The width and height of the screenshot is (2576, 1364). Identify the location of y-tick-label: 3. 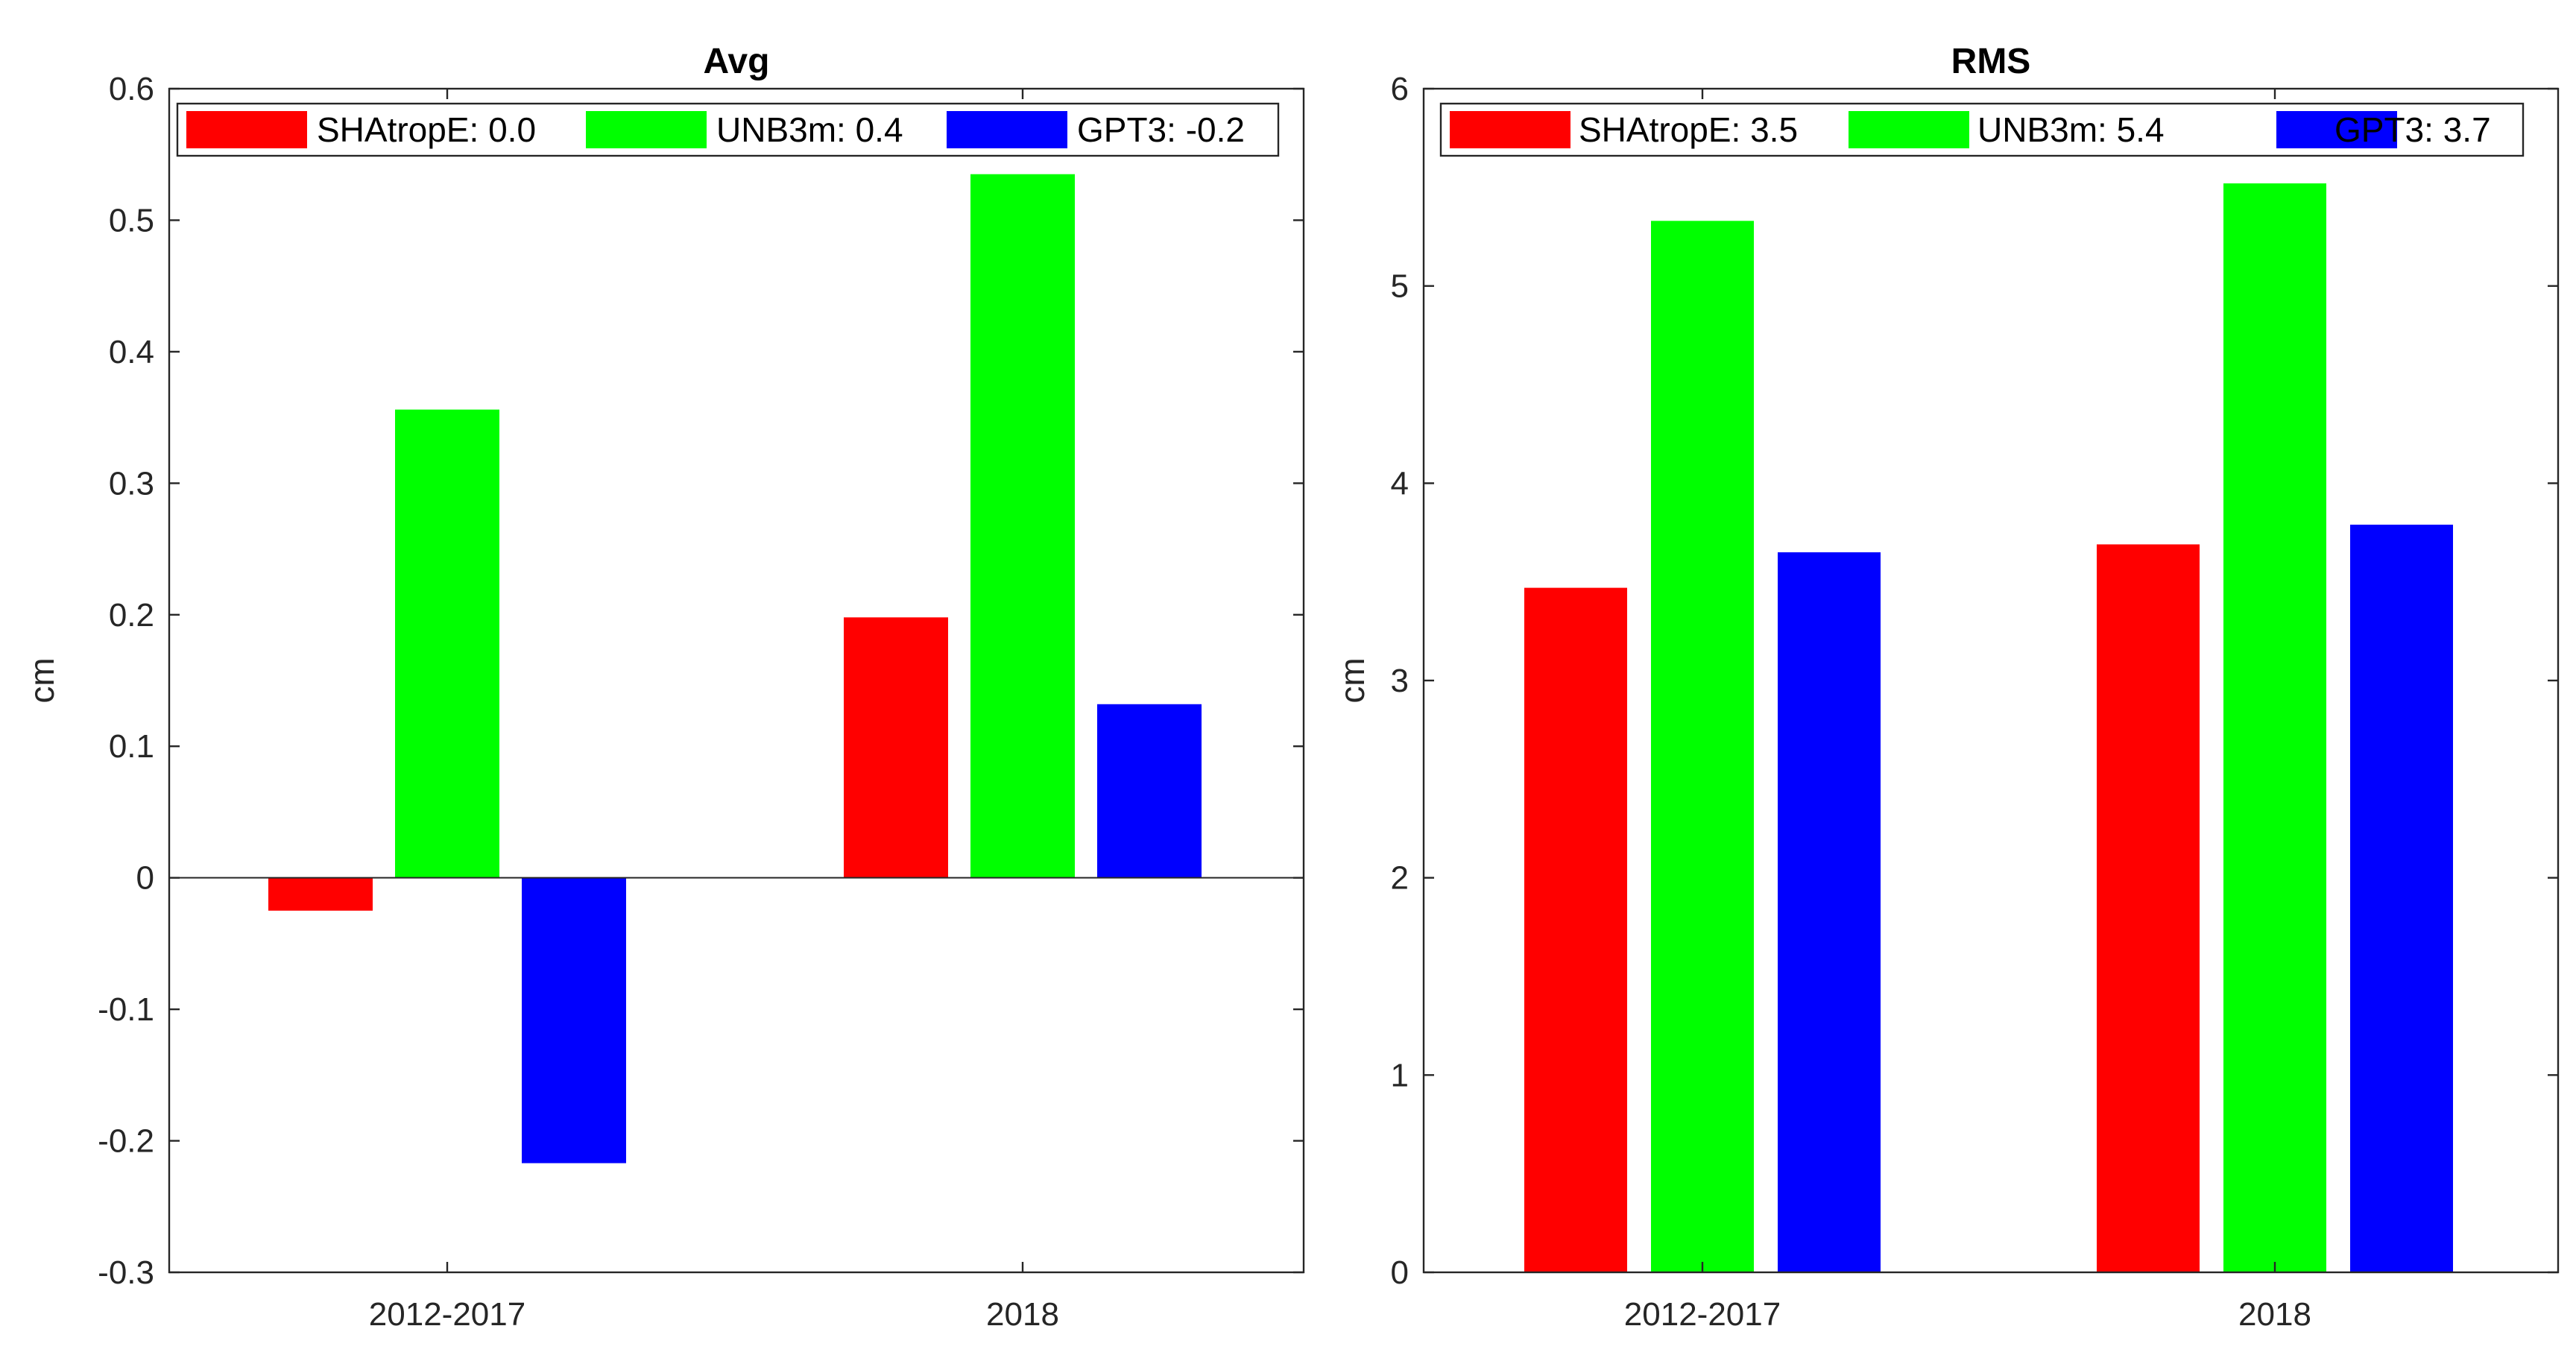
(1400, 681).